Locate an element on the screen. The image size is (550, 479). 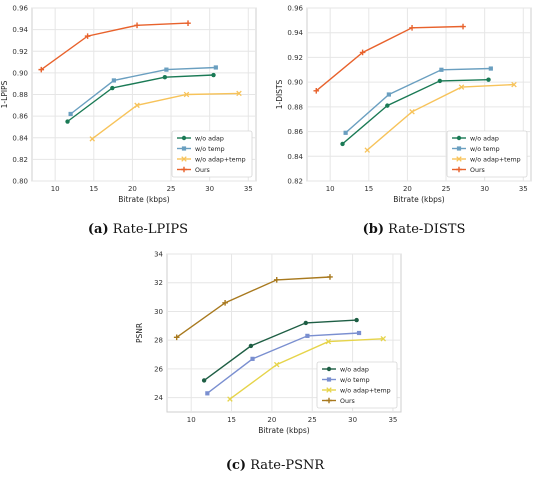
y-tick-label: 0.94 is located at coordinates (295, 33).